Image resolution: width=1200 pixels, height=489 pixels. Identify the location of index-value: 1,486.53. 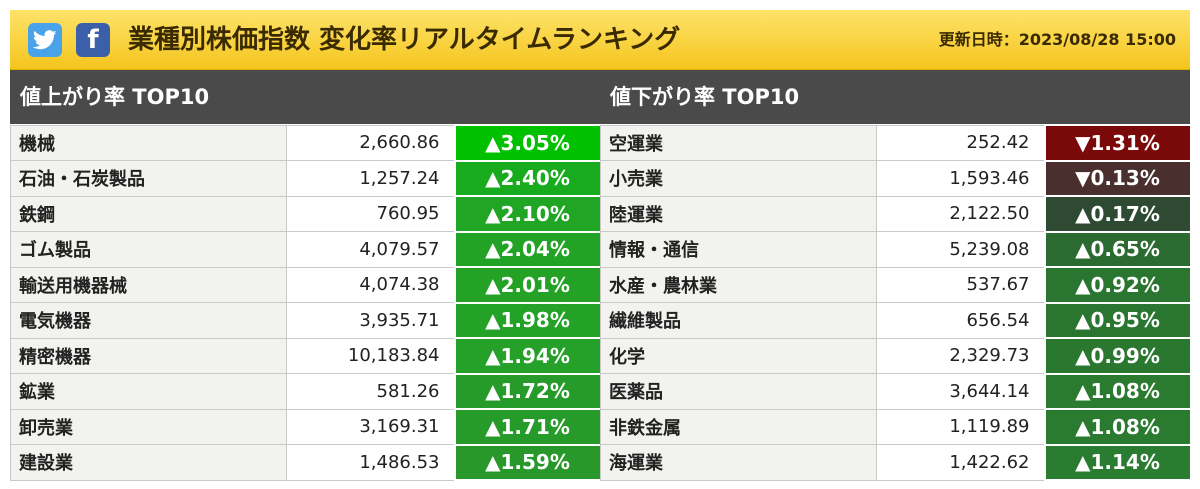
(370, 462).